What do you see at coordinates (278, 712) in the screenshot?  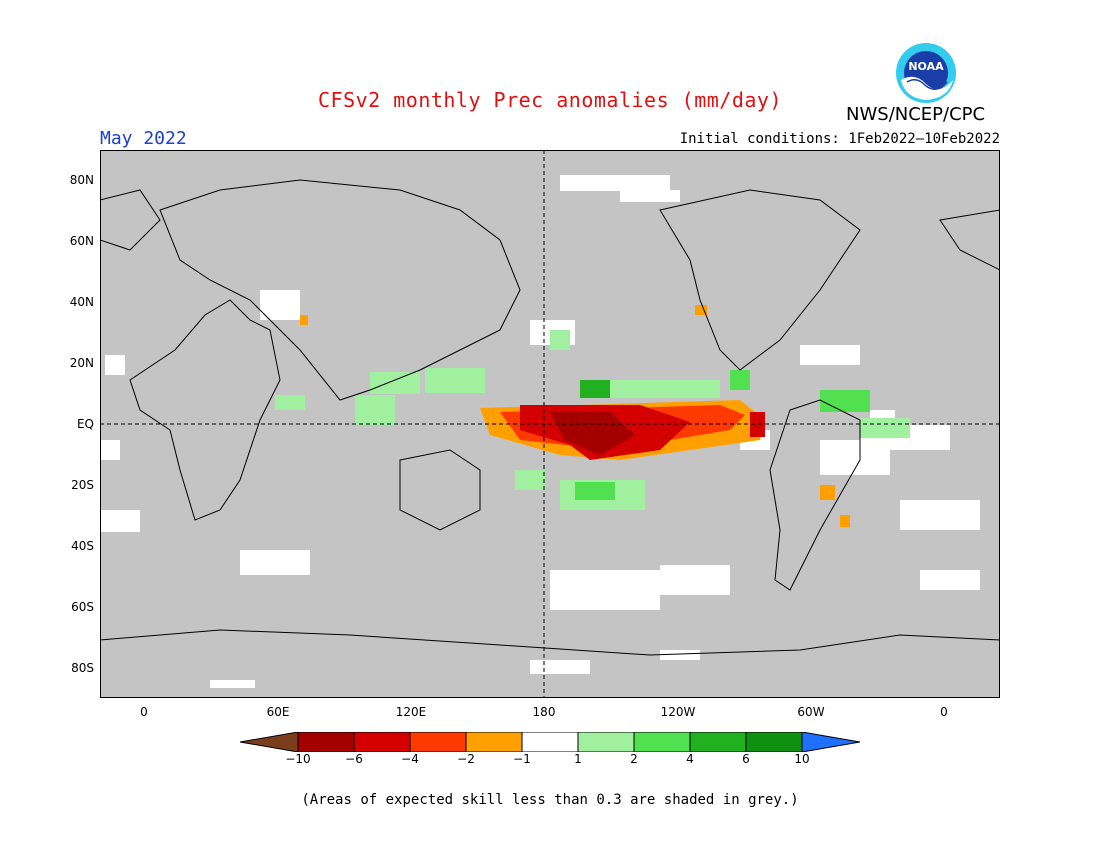 I see `lon-label: 60E` at bounding box center [278, 712].